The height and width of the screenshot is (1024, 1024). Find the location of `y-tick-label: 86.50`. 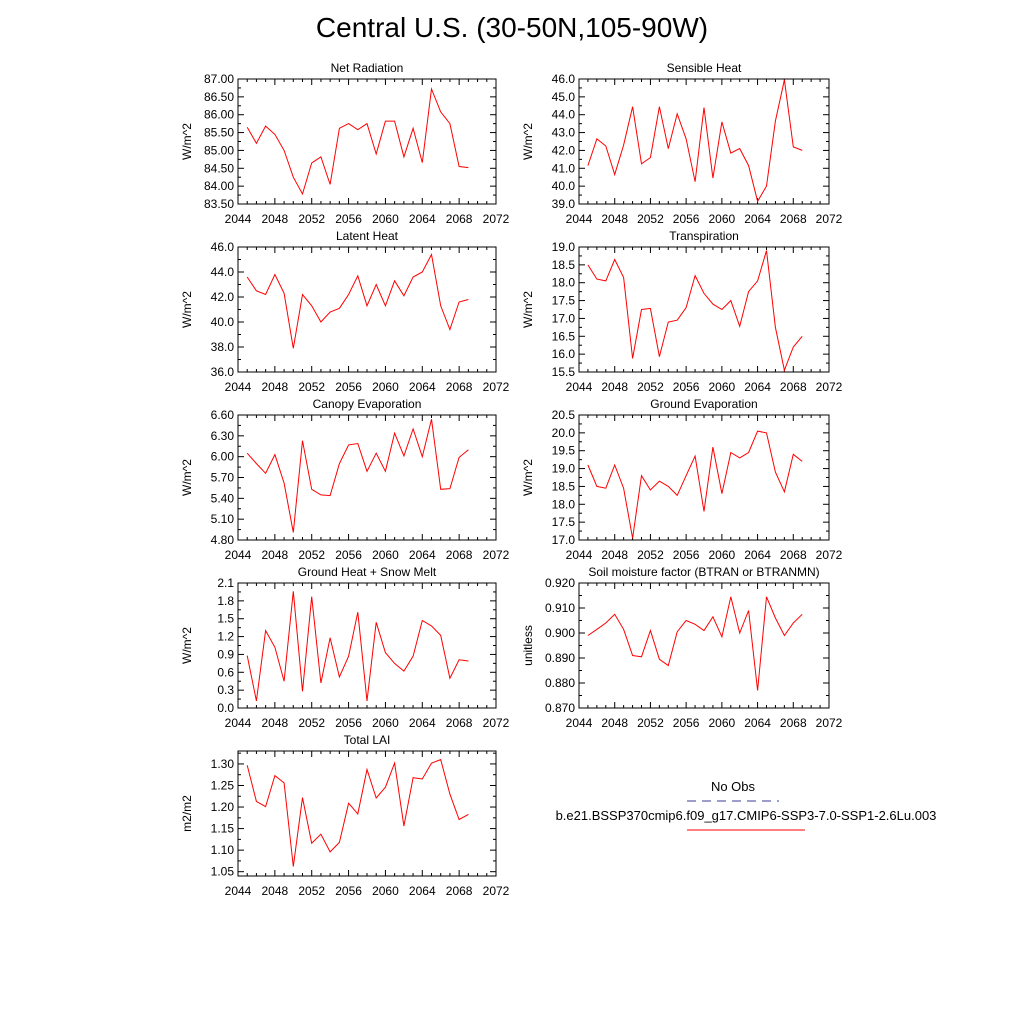

y-tick-label: 86.50 is located at coordinates (219, 97).